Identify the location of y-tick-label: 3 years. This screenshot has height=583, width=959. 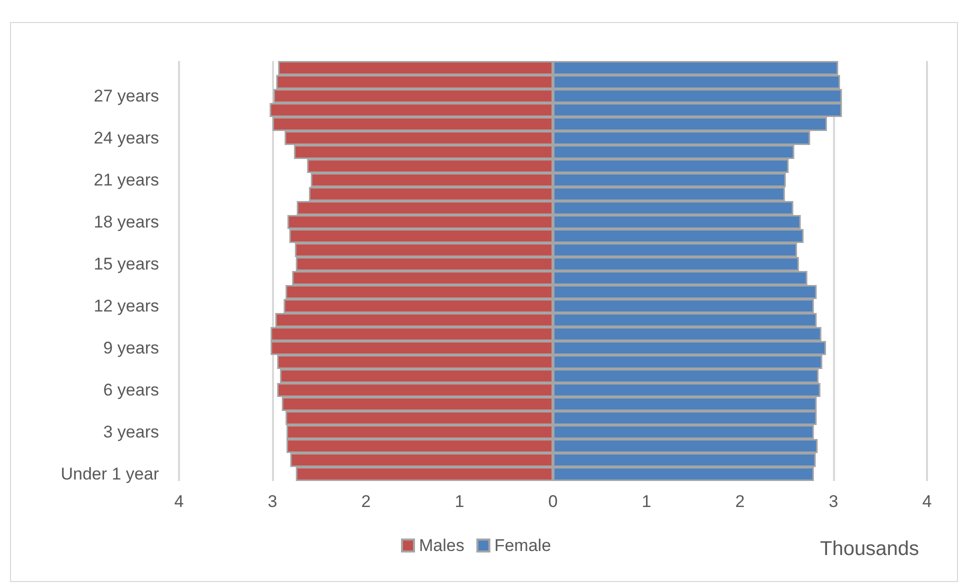
(131, 432).